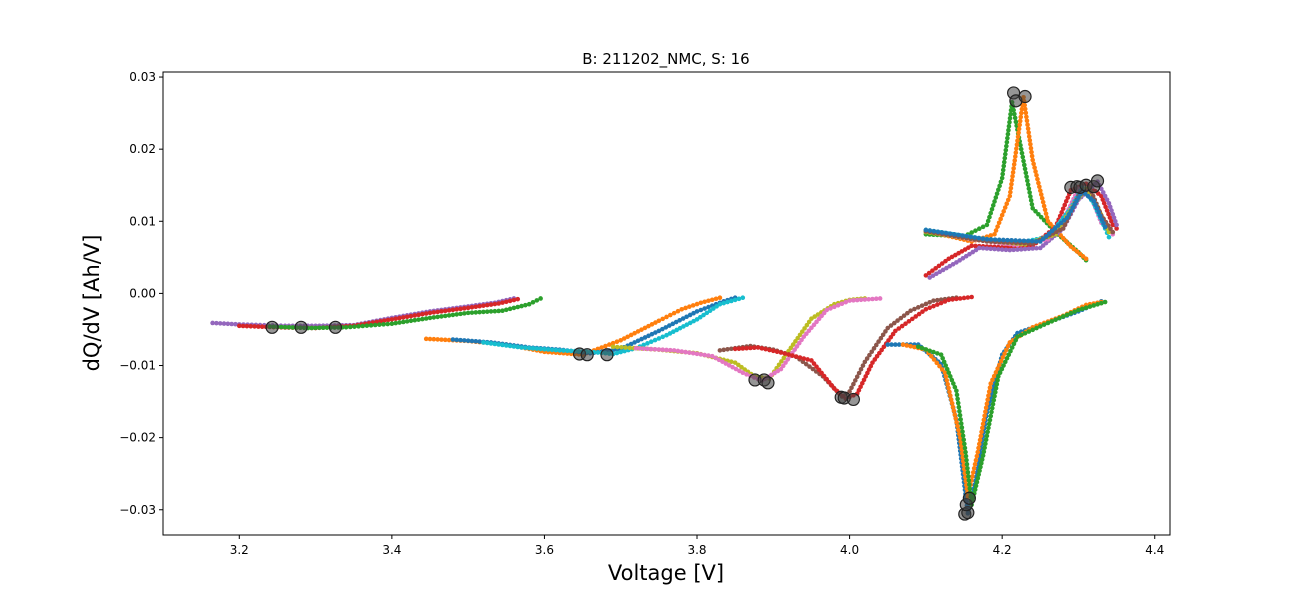  Describe the element at coordinates (666, 573) in the screenshot. I see `x-axis-label: Voltage [V]` at that location.